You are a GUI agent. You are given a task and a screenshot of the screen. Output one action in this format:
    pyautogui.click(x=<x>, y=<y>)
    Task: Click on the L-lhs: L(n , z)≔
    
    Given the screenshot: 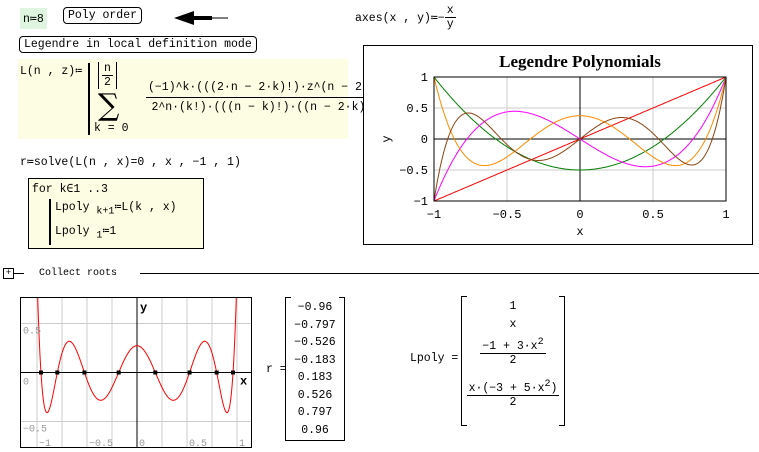 What is the action you would take?
    pyautogui.click(x=51, y=71)
    